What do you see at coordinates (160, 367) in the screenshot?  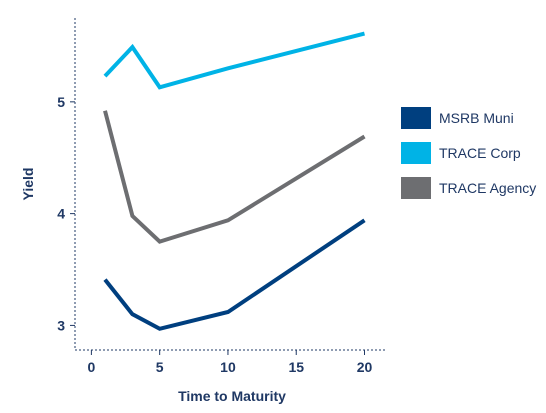 I see `x-tick-label: 5` at bounding box center [160, 367].